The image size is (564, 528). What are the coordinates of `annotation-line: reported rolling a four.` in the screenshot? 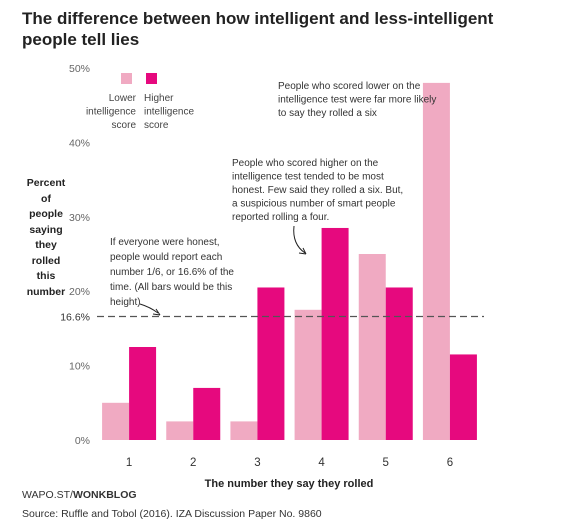 It's located at (280, 217).